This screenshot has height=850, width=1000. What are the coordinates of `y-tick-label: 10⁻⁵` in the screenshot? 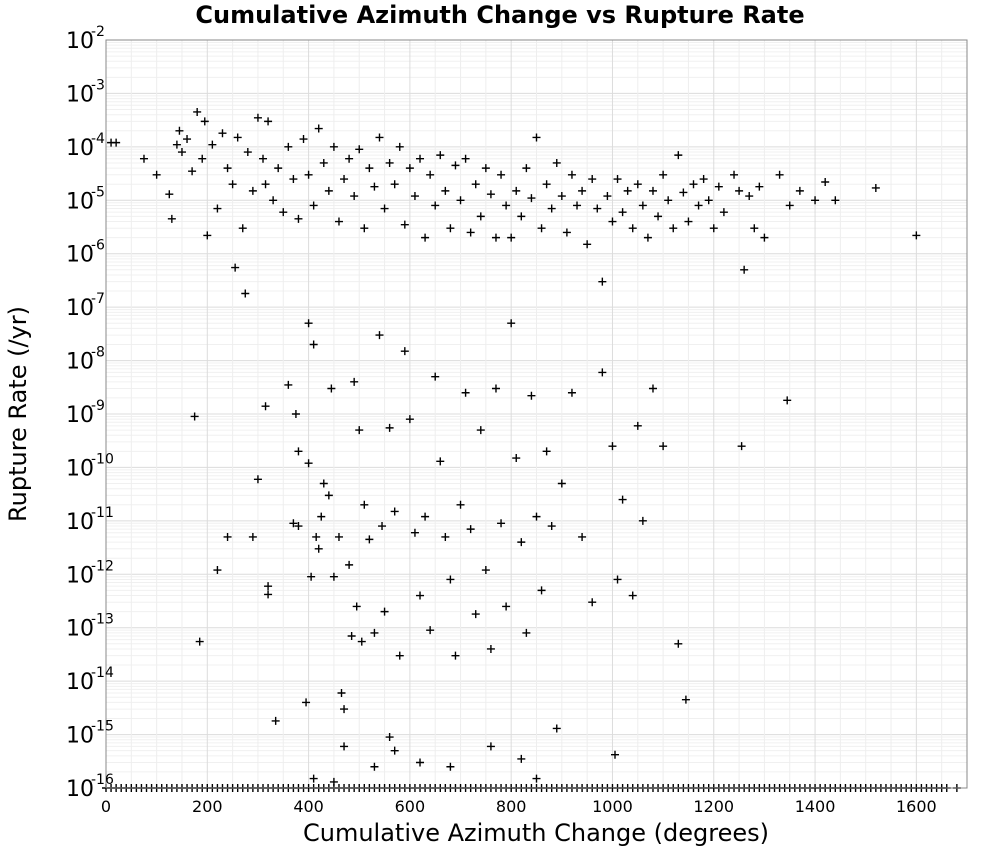 It's located at (85, 199).